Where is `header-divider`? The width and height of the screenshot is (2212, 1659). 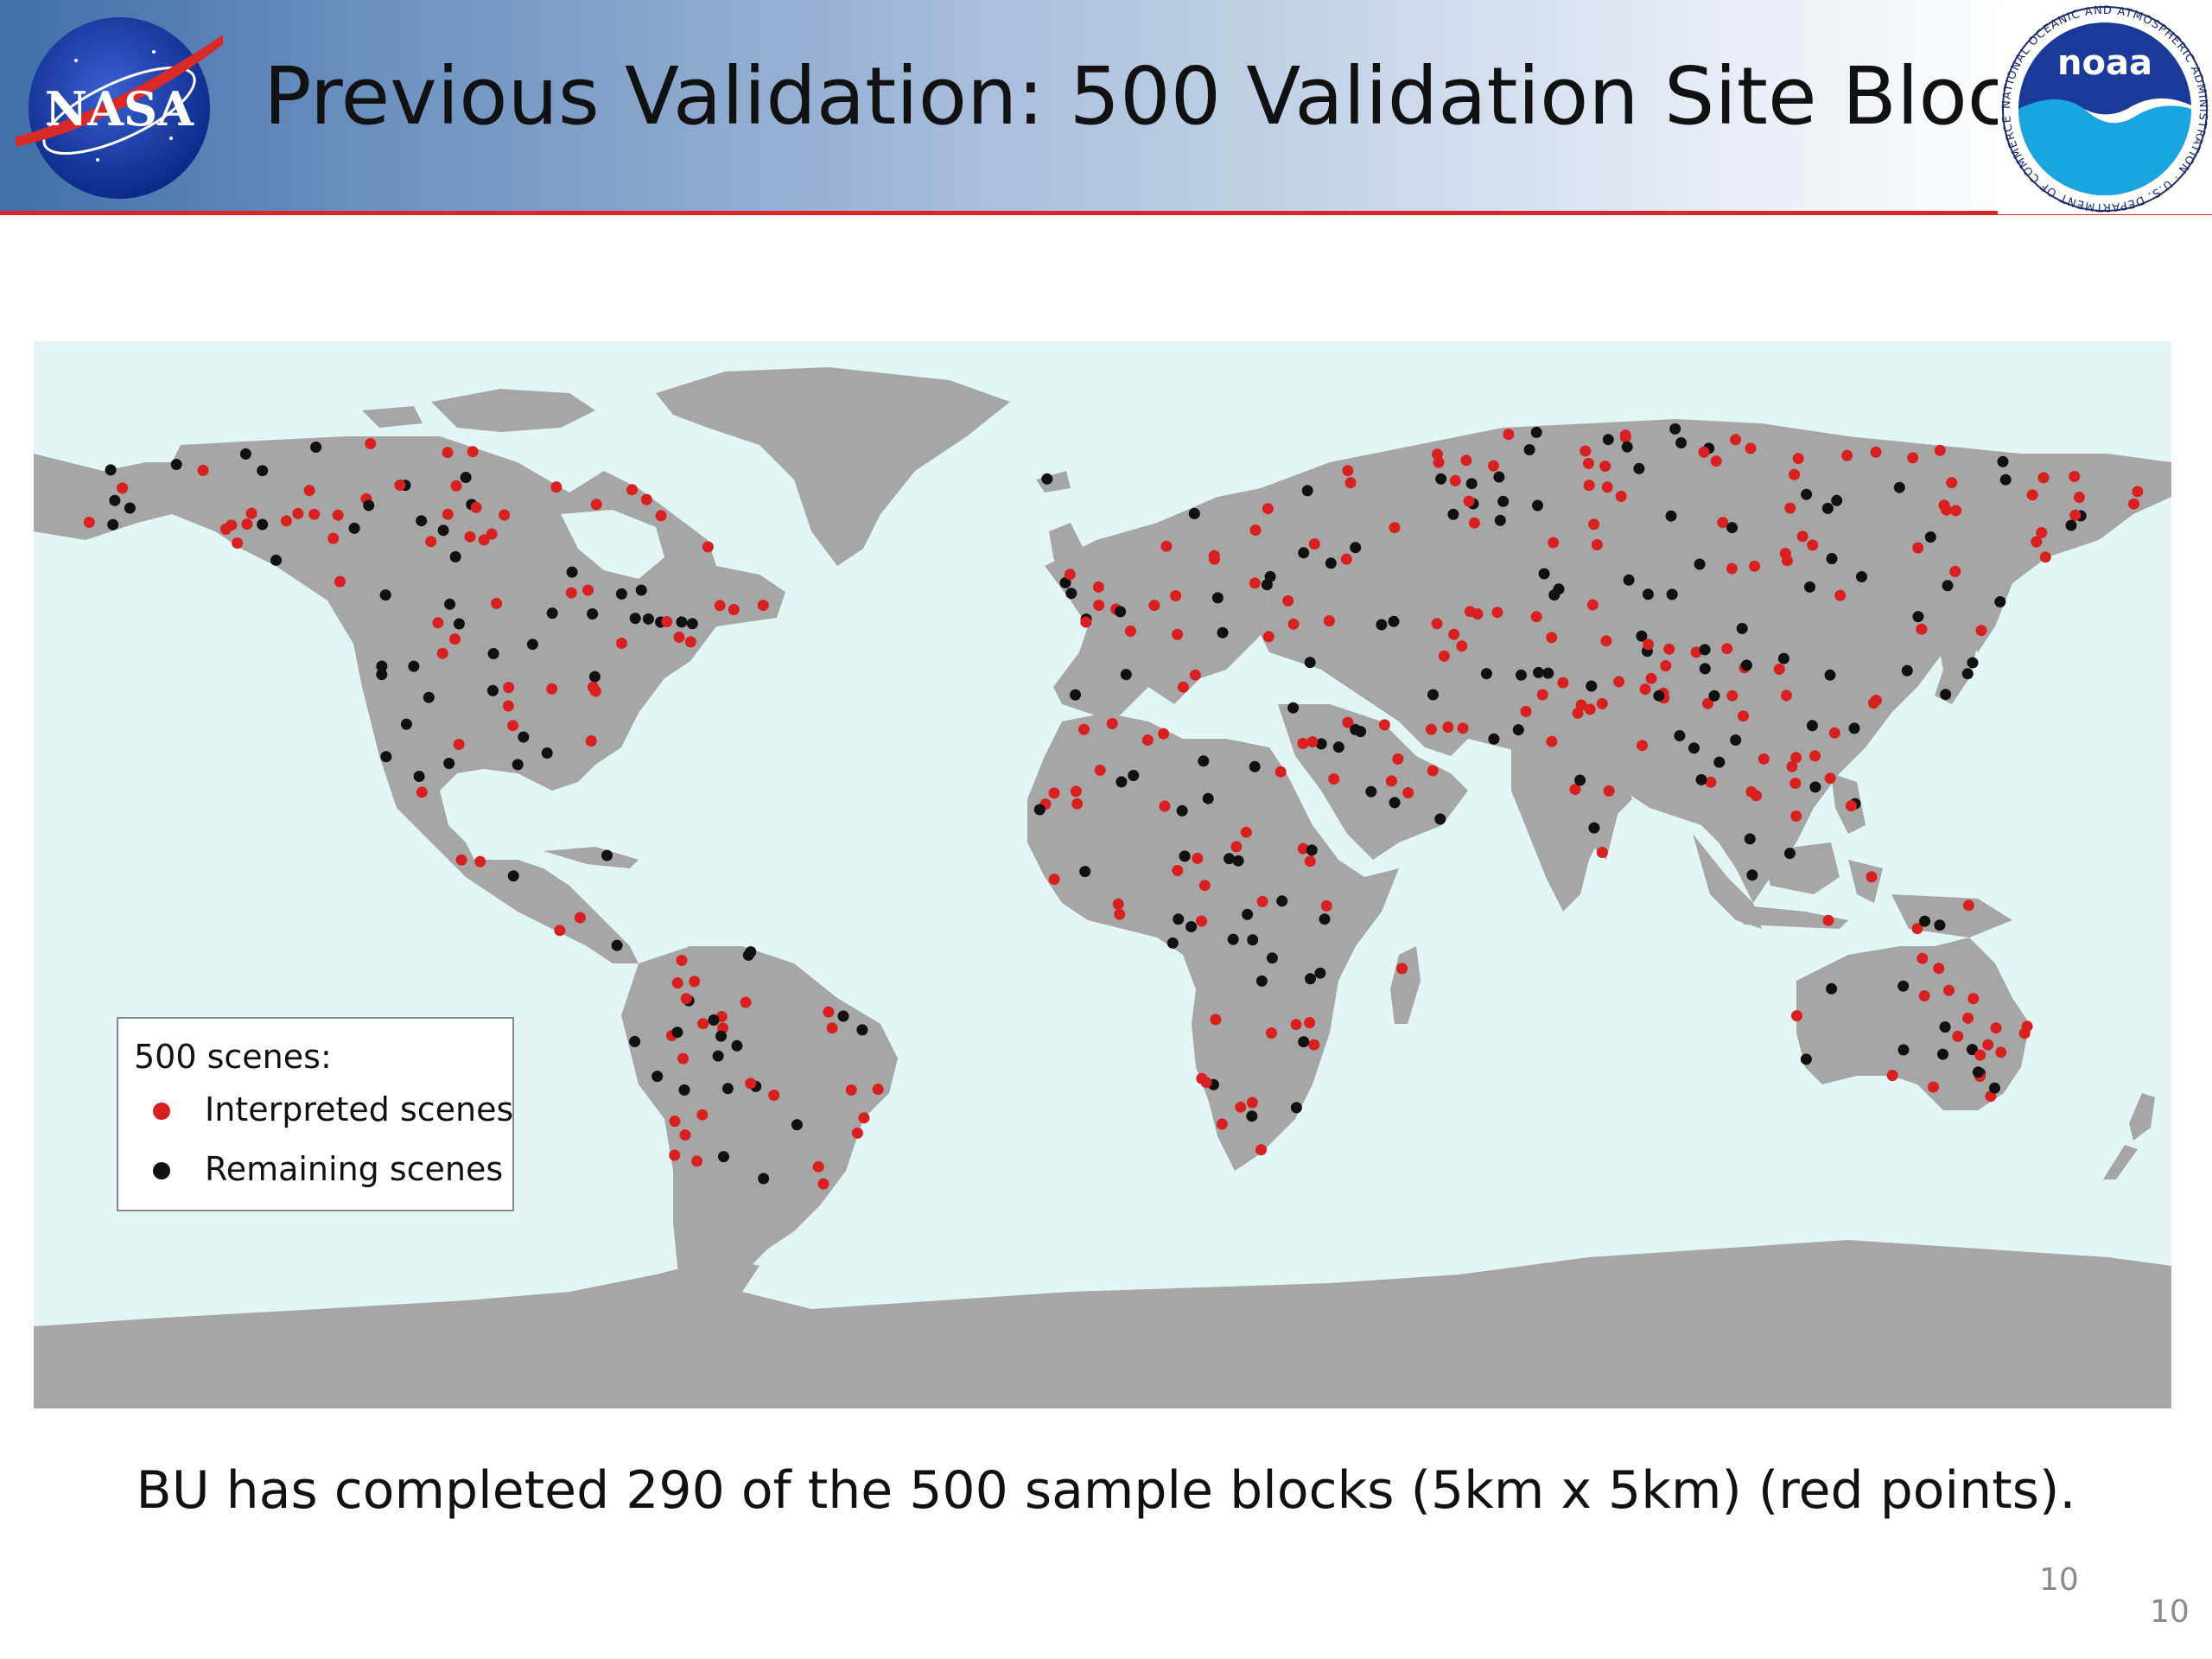
header-divider is located at coordinates (1106, 213).